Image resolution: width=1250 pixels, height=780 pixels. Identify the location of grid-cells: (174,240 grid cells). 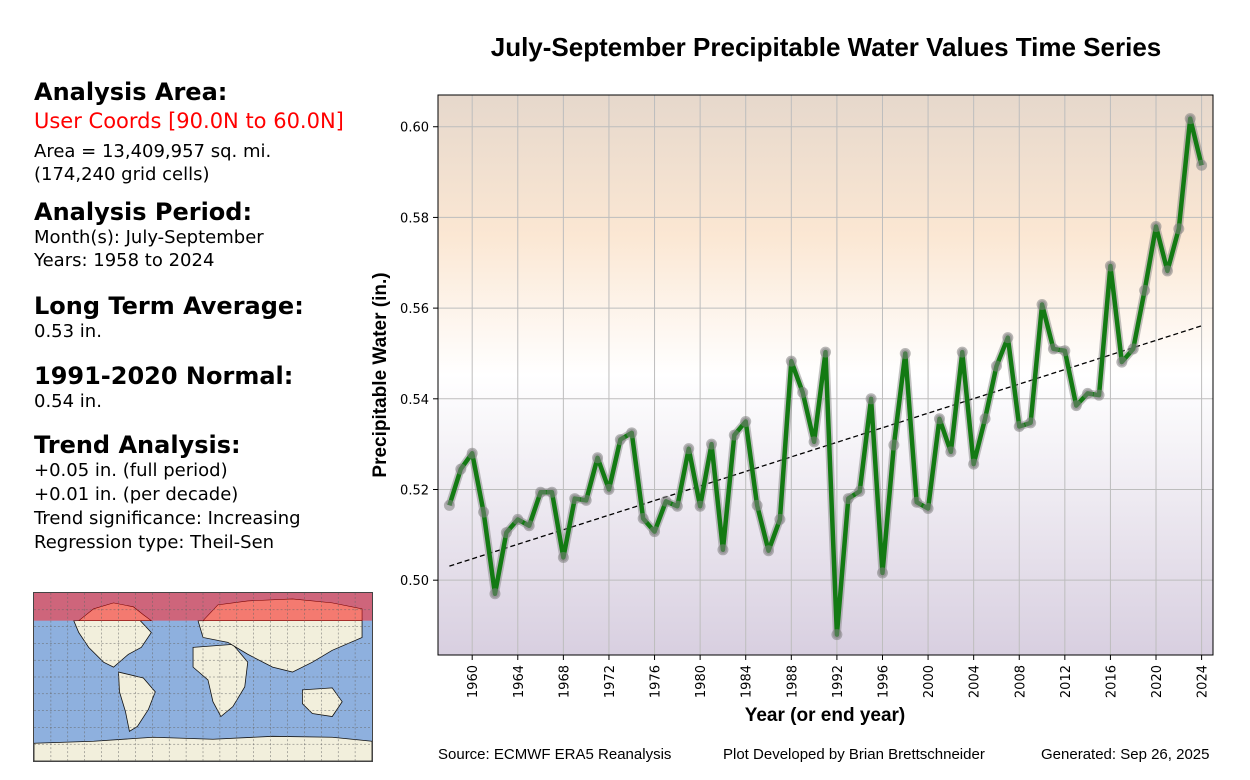
(122, 174).